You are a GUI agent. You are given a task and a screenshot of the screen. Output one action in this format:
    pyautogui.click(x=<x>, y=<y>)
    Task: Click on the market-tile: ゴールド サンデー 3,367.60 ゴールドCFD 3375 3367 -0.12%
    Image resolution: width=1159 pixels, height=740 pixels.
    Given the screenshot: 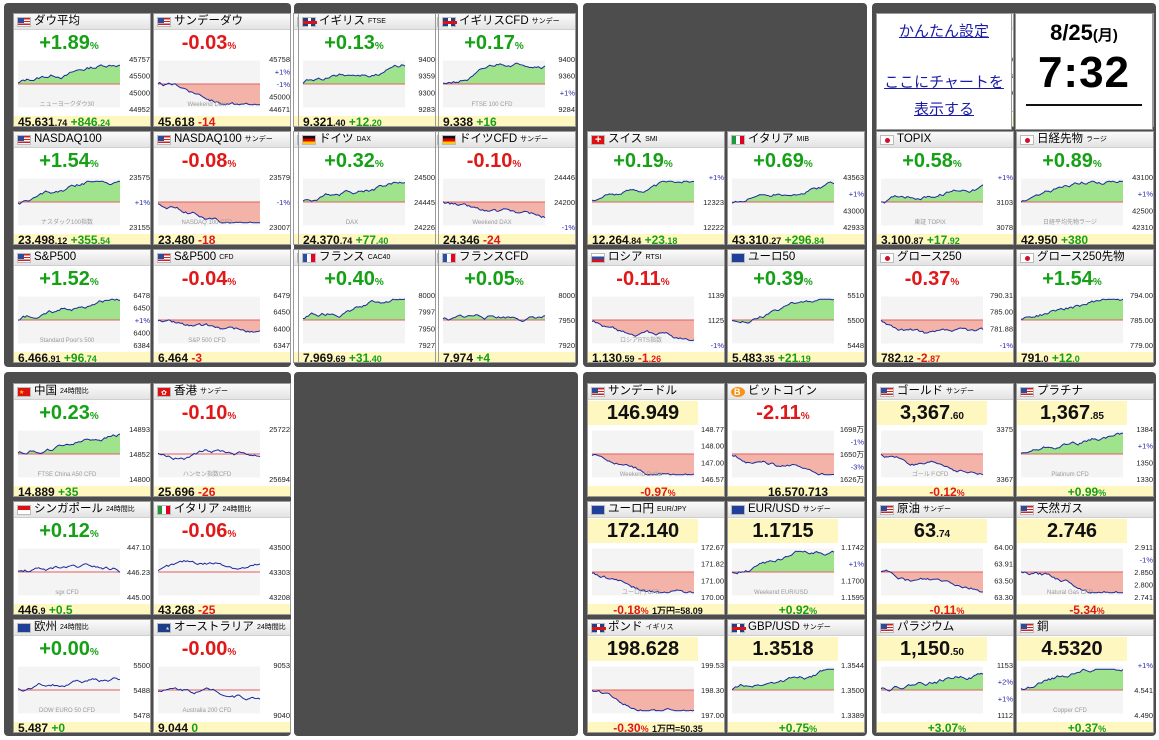 What is the action you would take?
    pyautogui.click(x=945, y=440)
    